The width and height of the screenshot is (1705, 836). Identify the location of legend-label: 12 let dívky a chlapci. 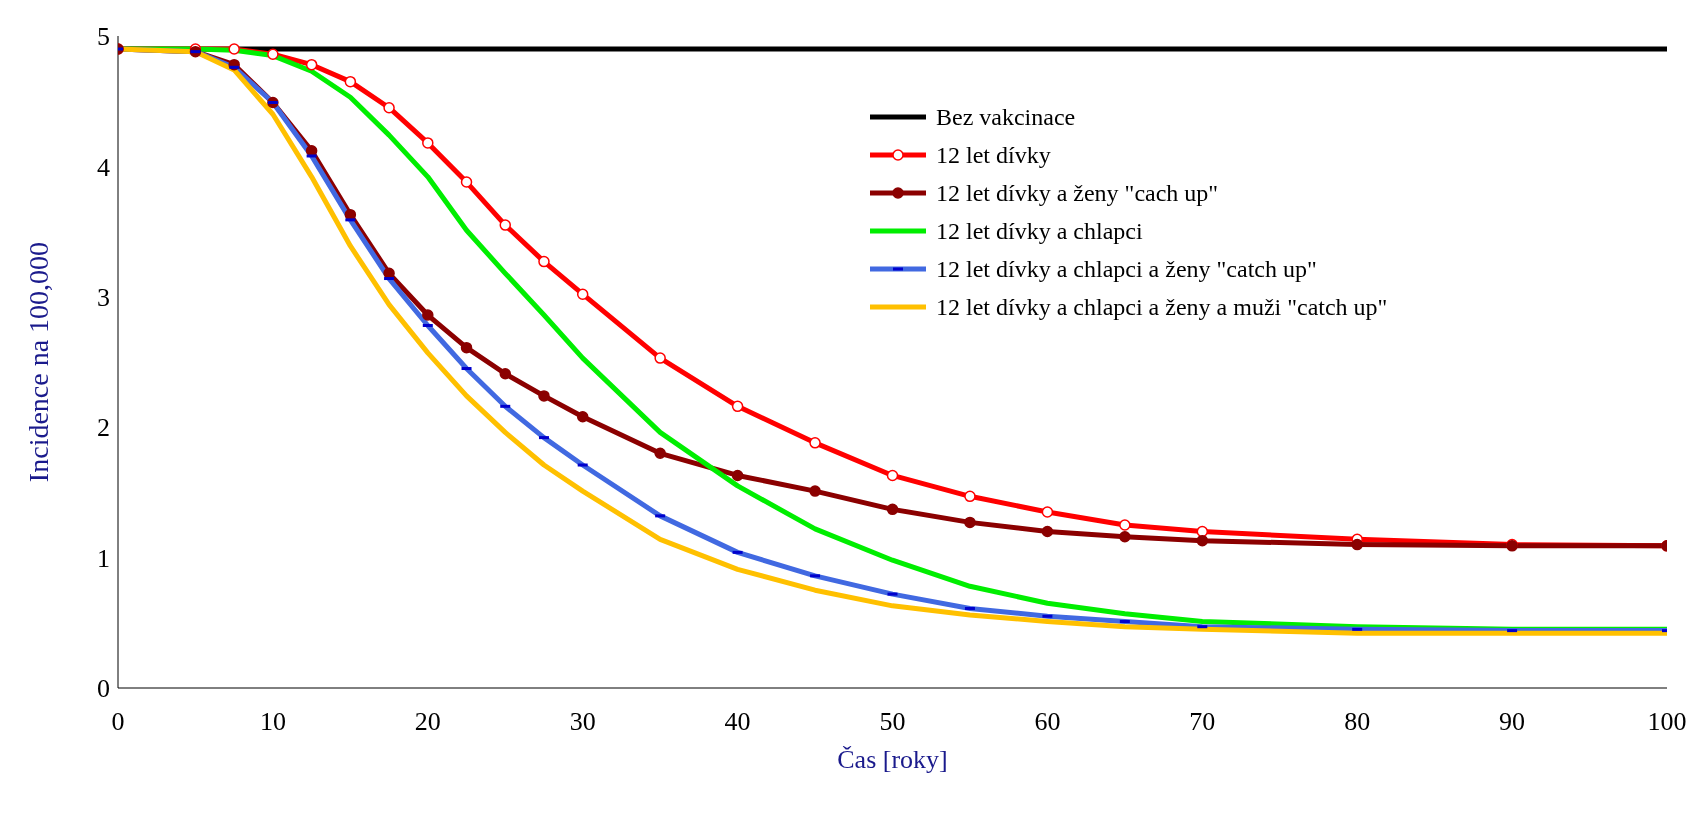
(1039, 231).